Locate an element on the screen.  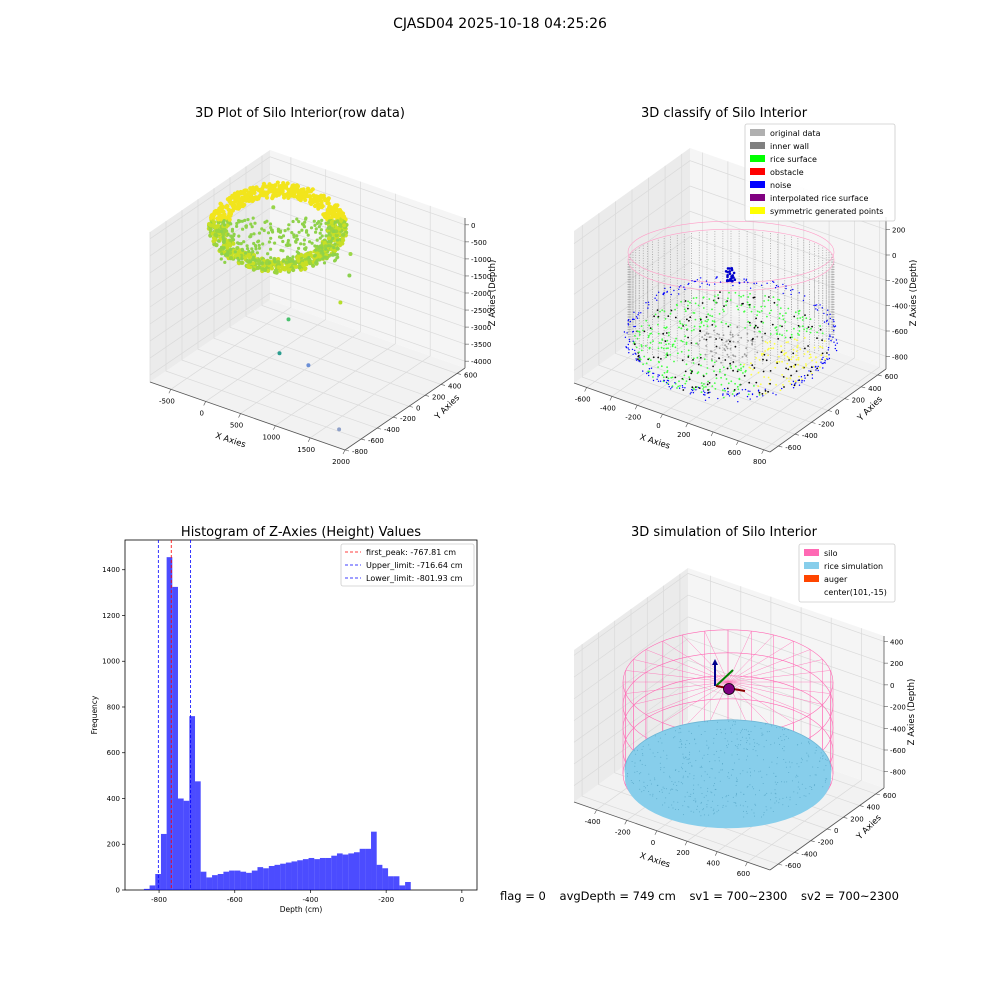
x-tick-label: -400 is located at coordinates (608, 408).